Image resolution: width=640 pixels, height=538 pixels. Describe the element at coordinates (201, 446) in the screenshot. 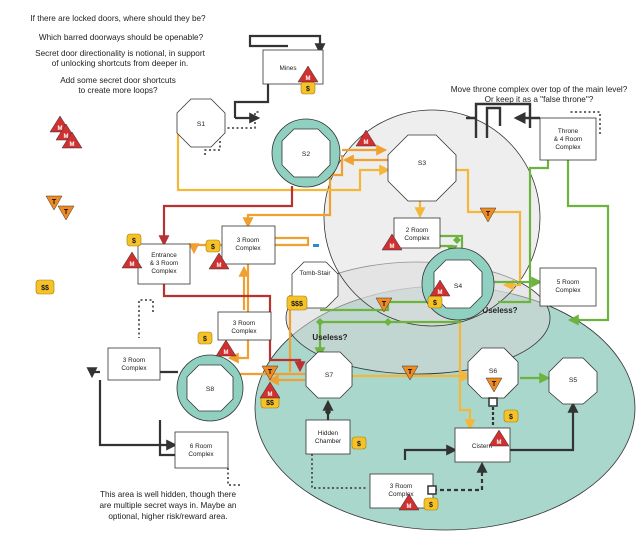

I see `svg-text: 6 Room` at that location.